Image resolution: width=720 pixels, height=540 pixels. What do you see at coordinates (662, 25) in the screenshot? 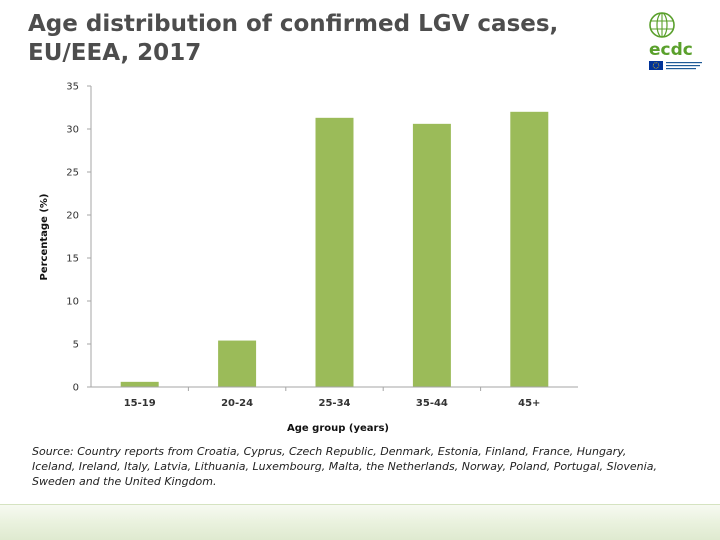
I see `ecdc-globe-icon` at bounding box center [662, 25].